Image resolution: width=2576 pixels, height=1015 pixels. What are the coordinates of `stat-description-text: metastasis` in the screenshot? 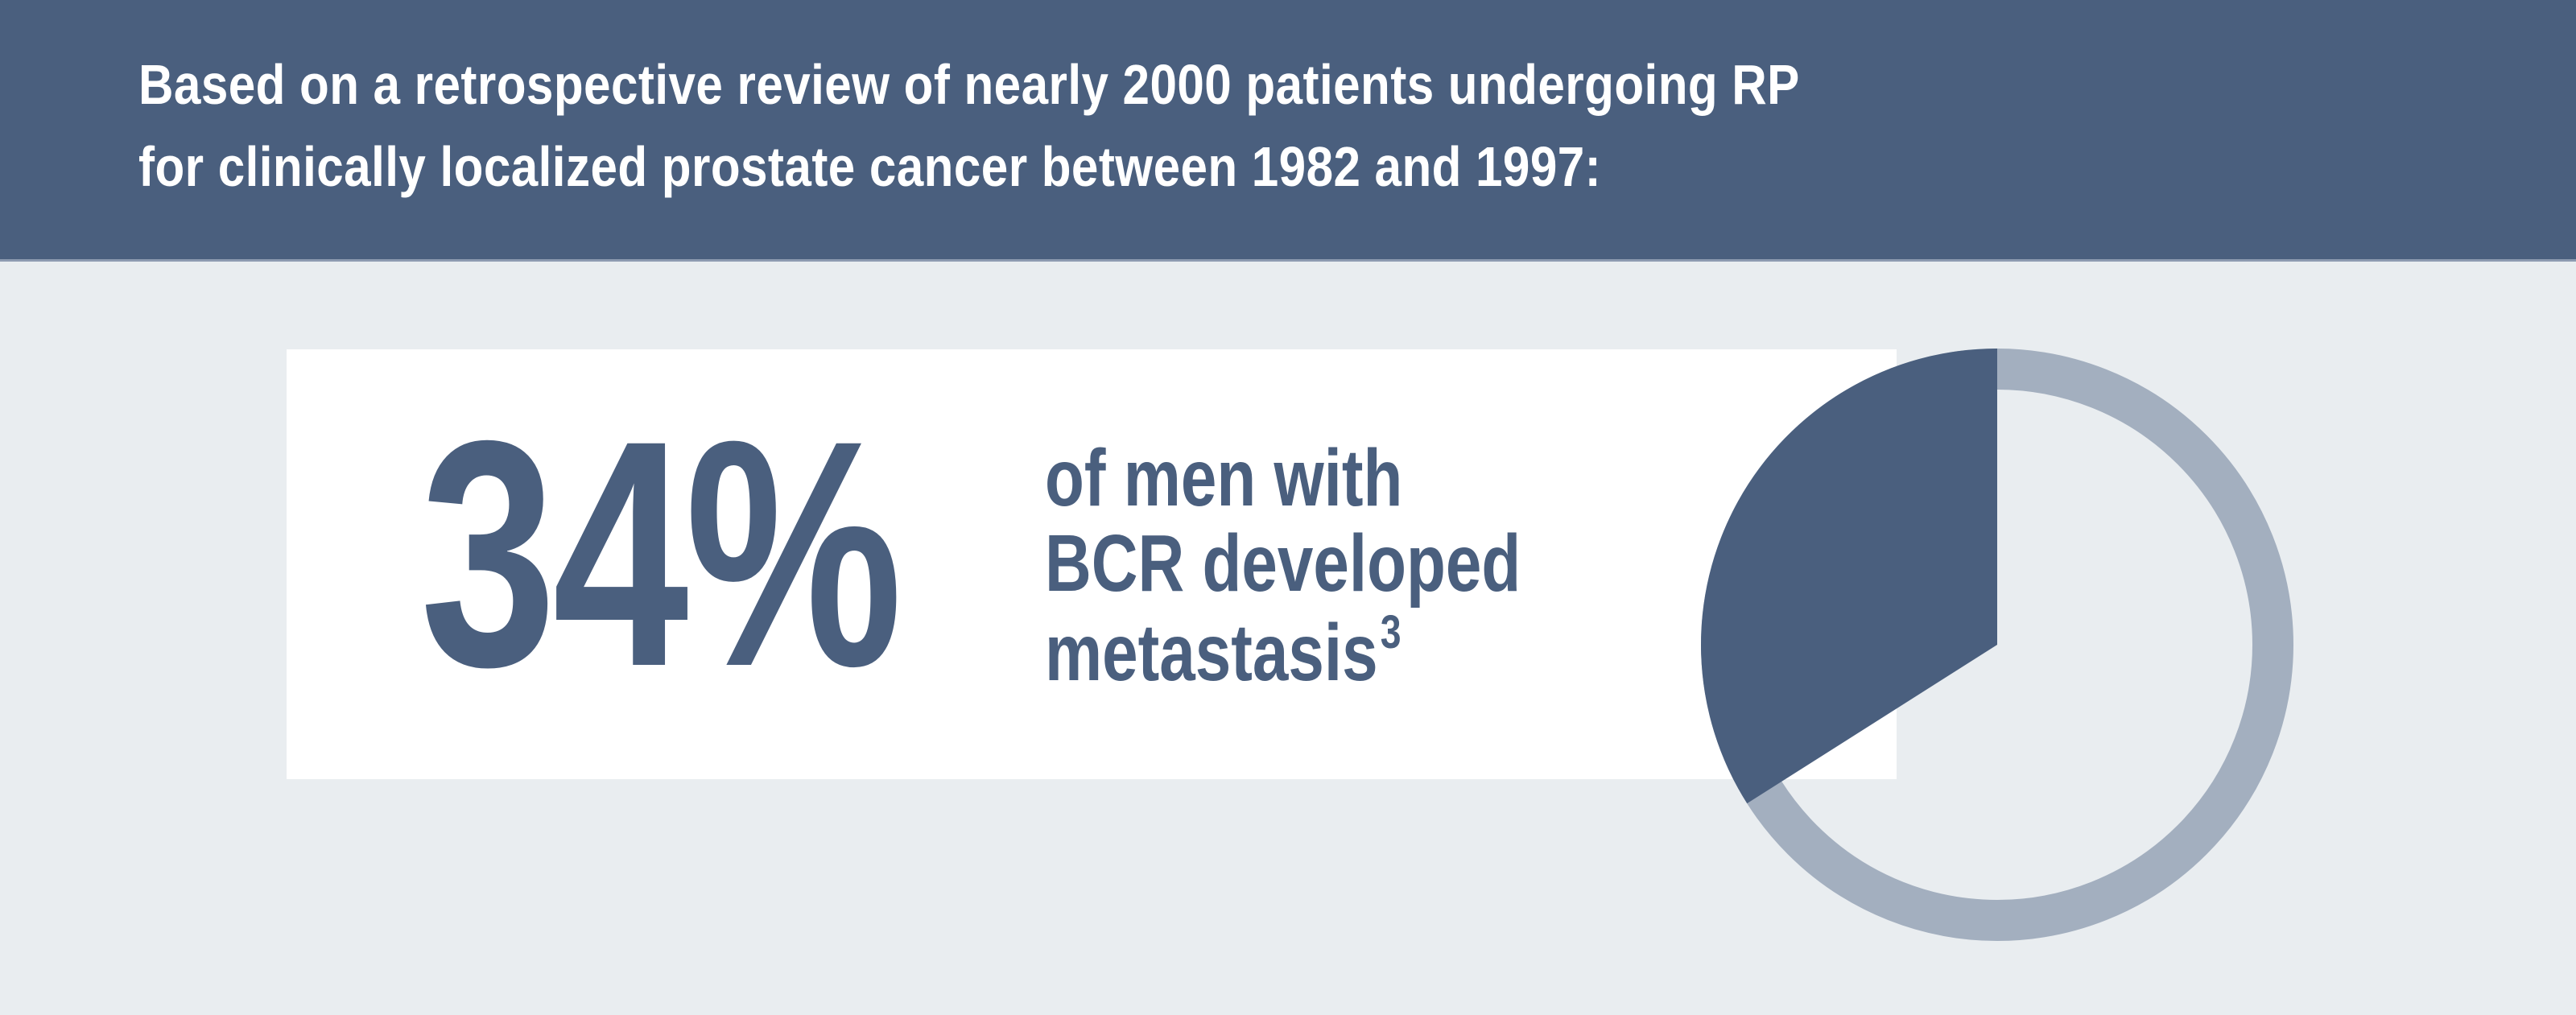 It's located at (1211, 653).